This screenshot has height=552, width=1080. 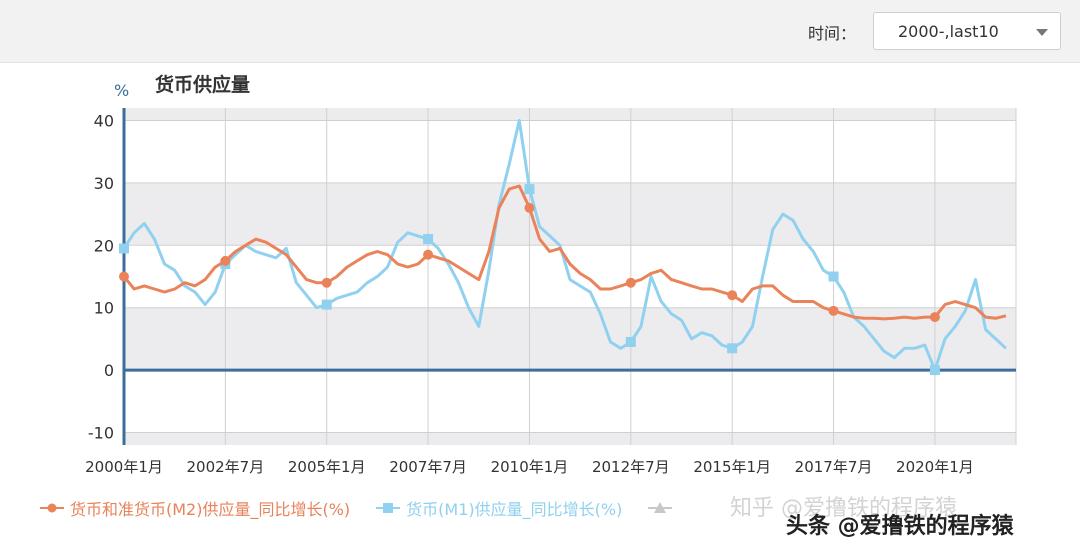 What do you see at coordinates (631, 467) in the screenshot?
I see `x-tick-label: 2012年7月` at bounding box center [631, 467].